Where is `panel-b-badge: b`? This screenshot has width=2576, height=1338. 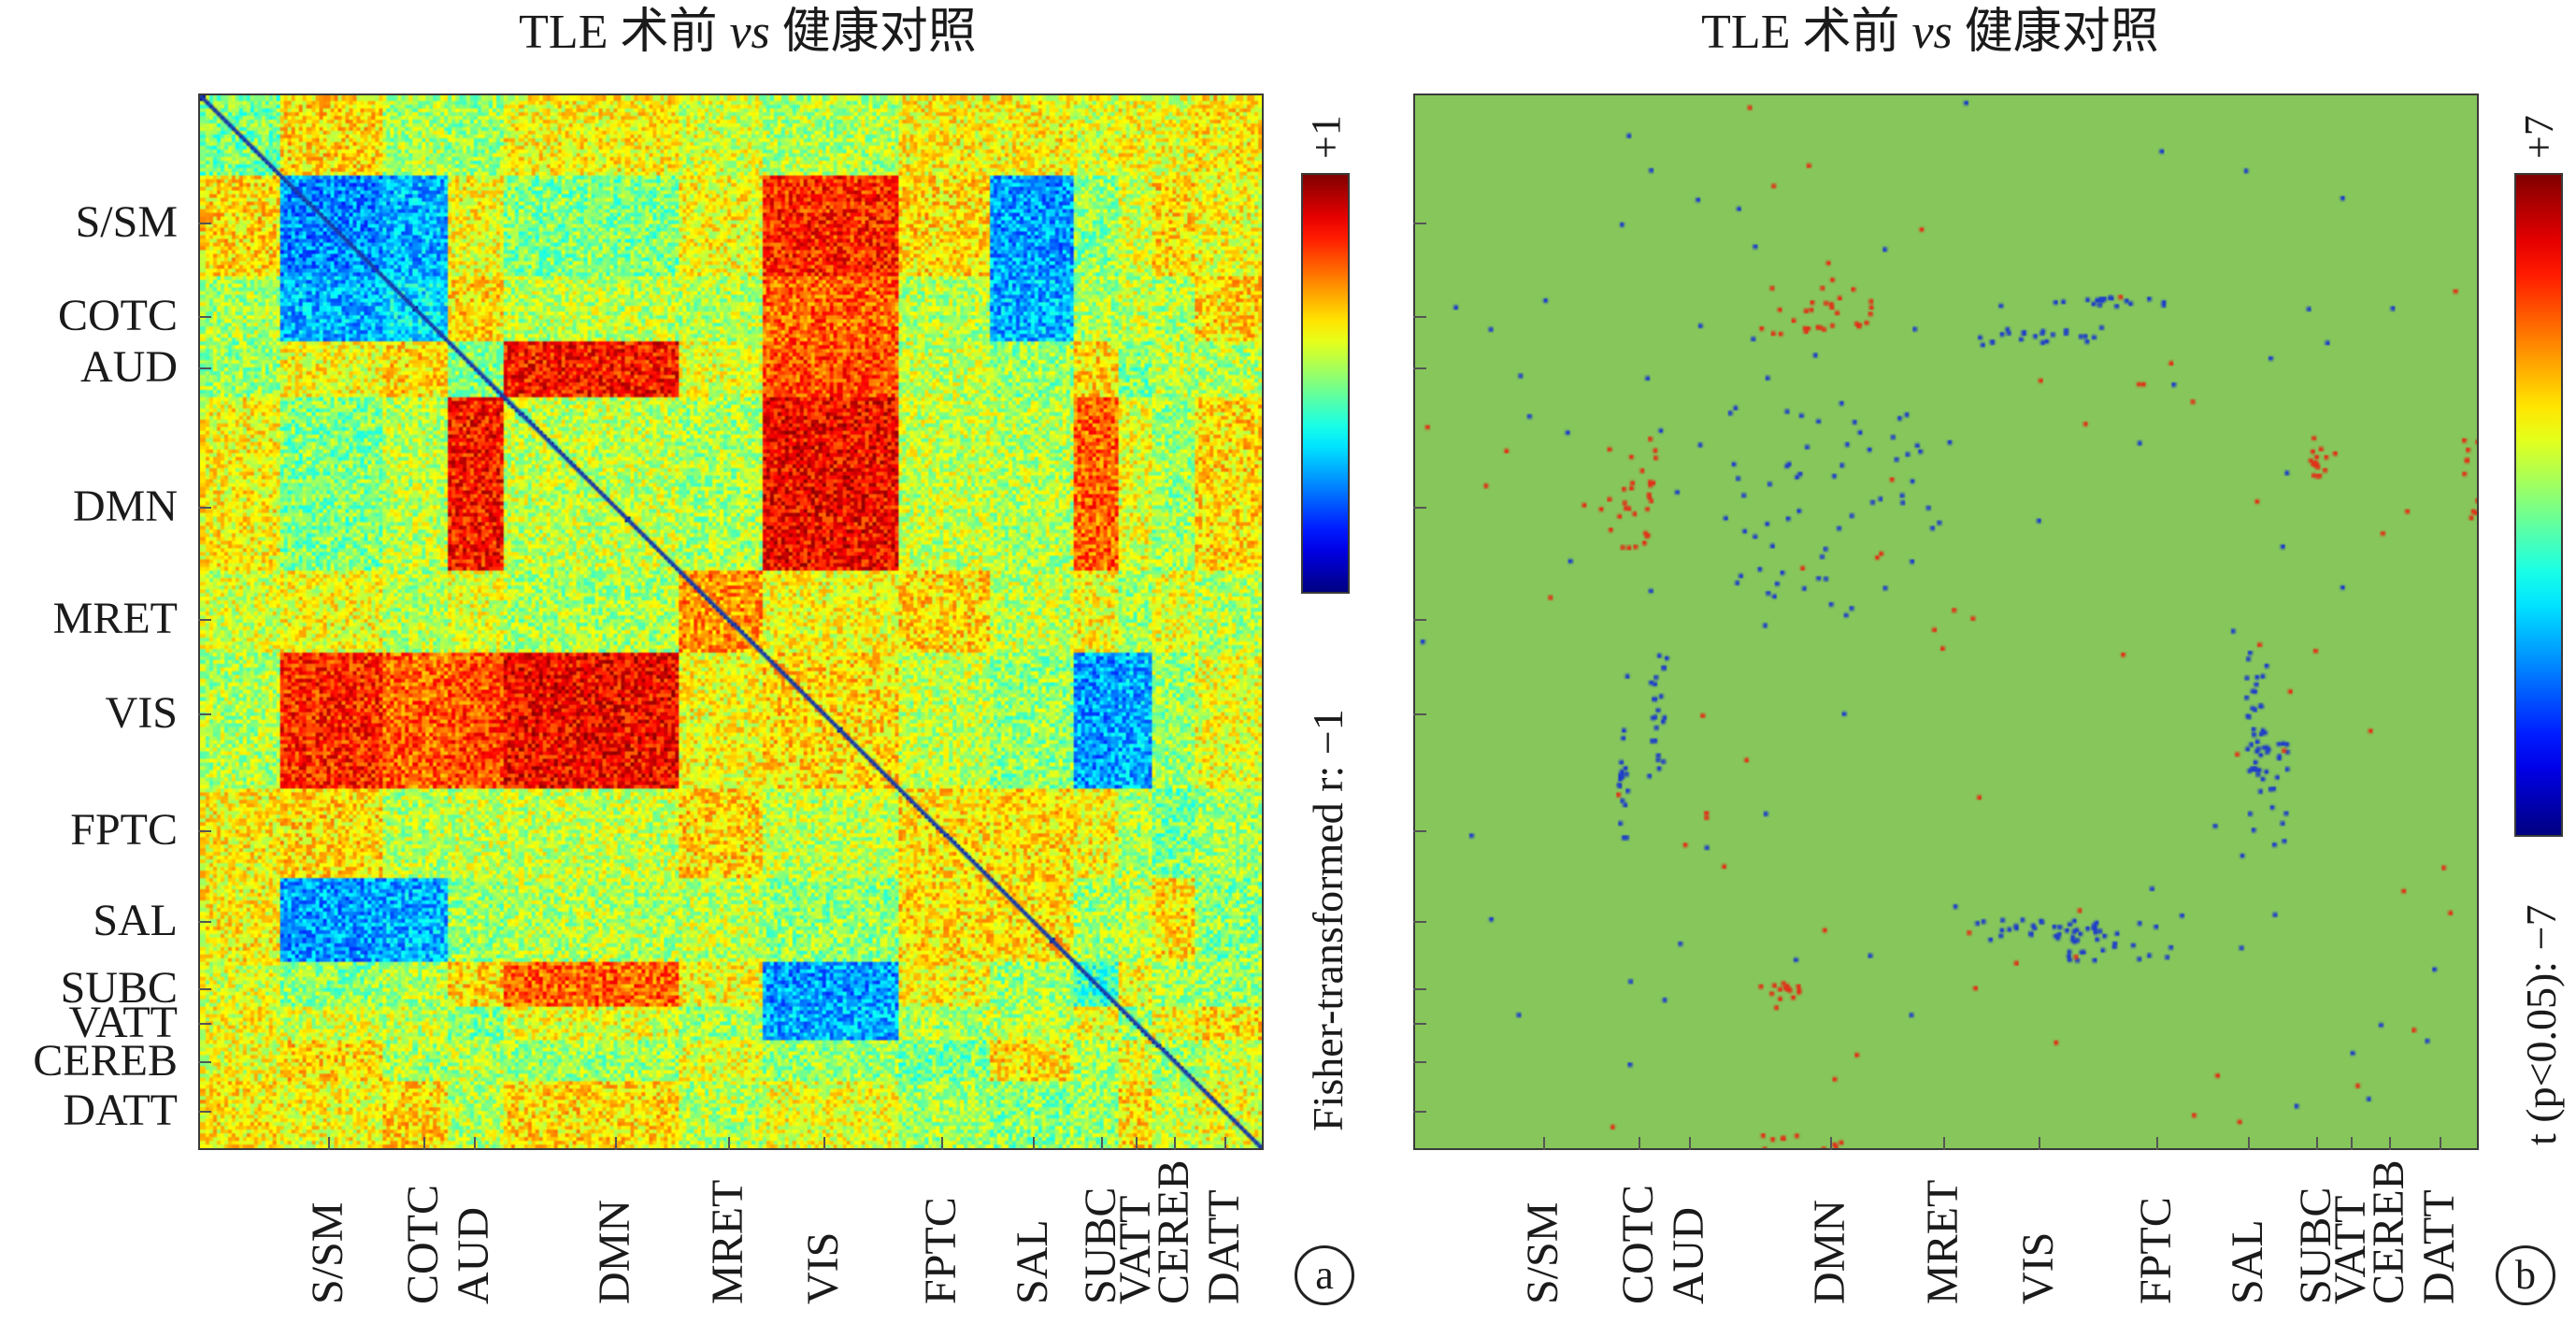 panel-b-badge: b is located at coordinates (2525, 1275).